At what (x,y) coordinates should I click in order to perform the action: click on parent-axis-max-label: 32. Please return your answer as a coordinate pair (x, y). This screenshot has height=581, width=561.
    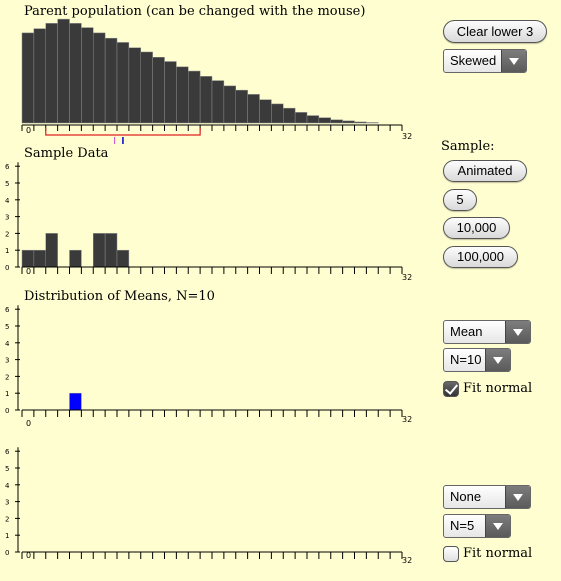
    Looking at the image, I should click on (407, 136).